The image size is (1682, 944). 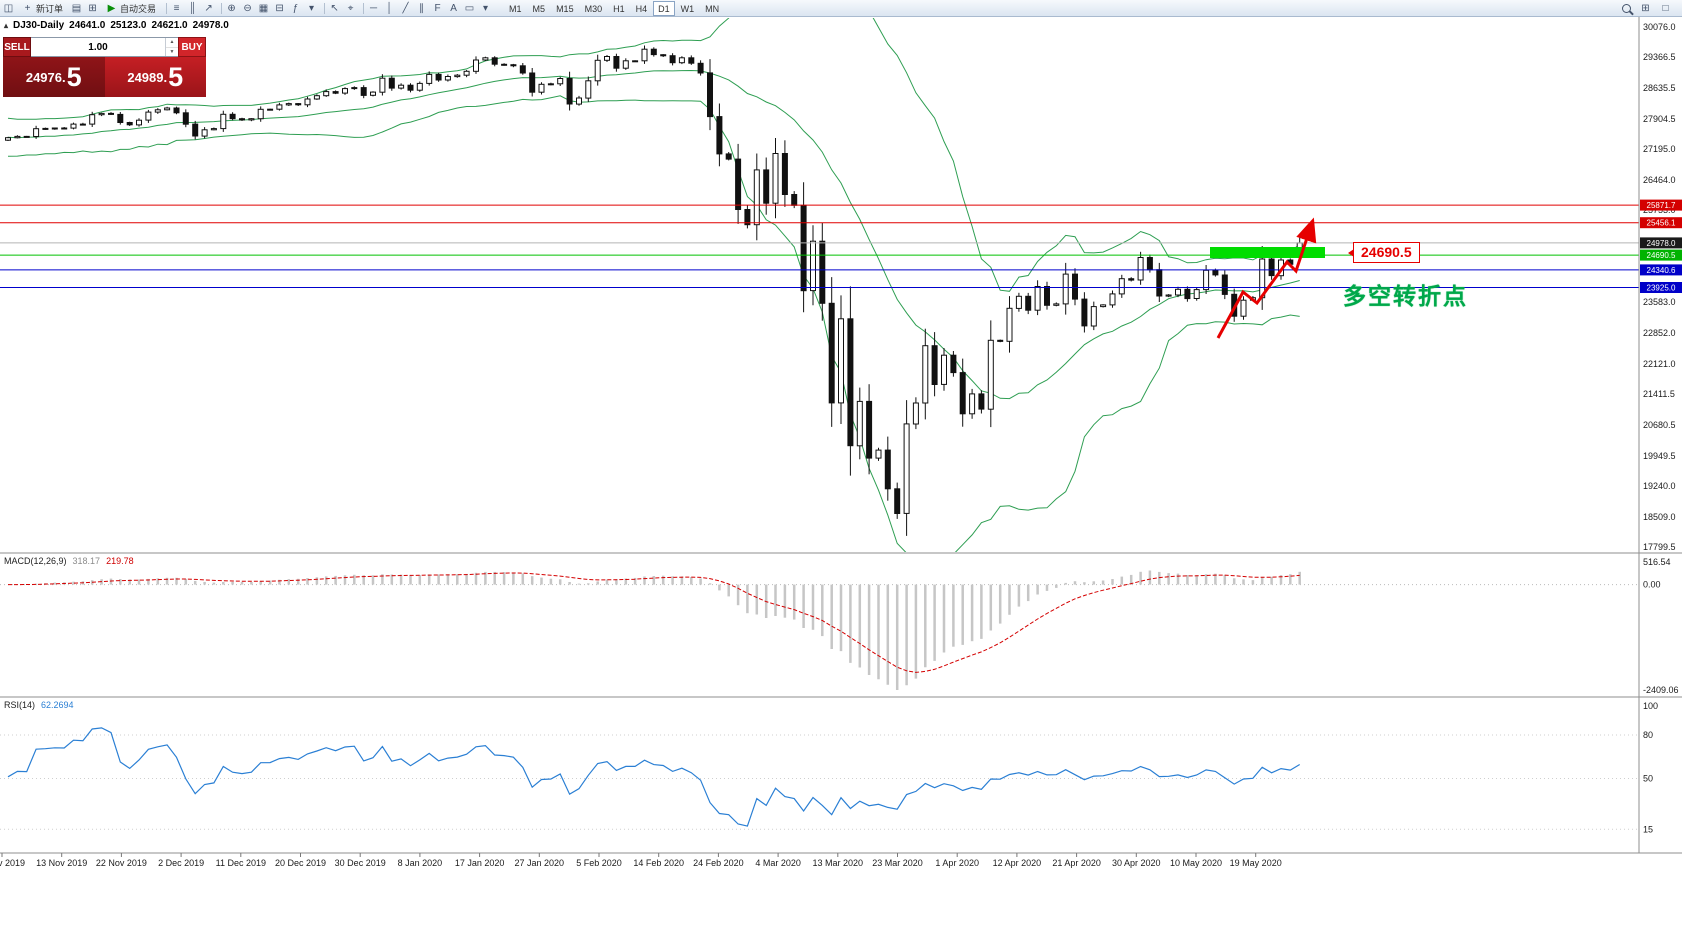 What do you see at coordinates (712, 8) in the screenshot?
I see `timeframe-button: MN` at bounding box center [712, 8].